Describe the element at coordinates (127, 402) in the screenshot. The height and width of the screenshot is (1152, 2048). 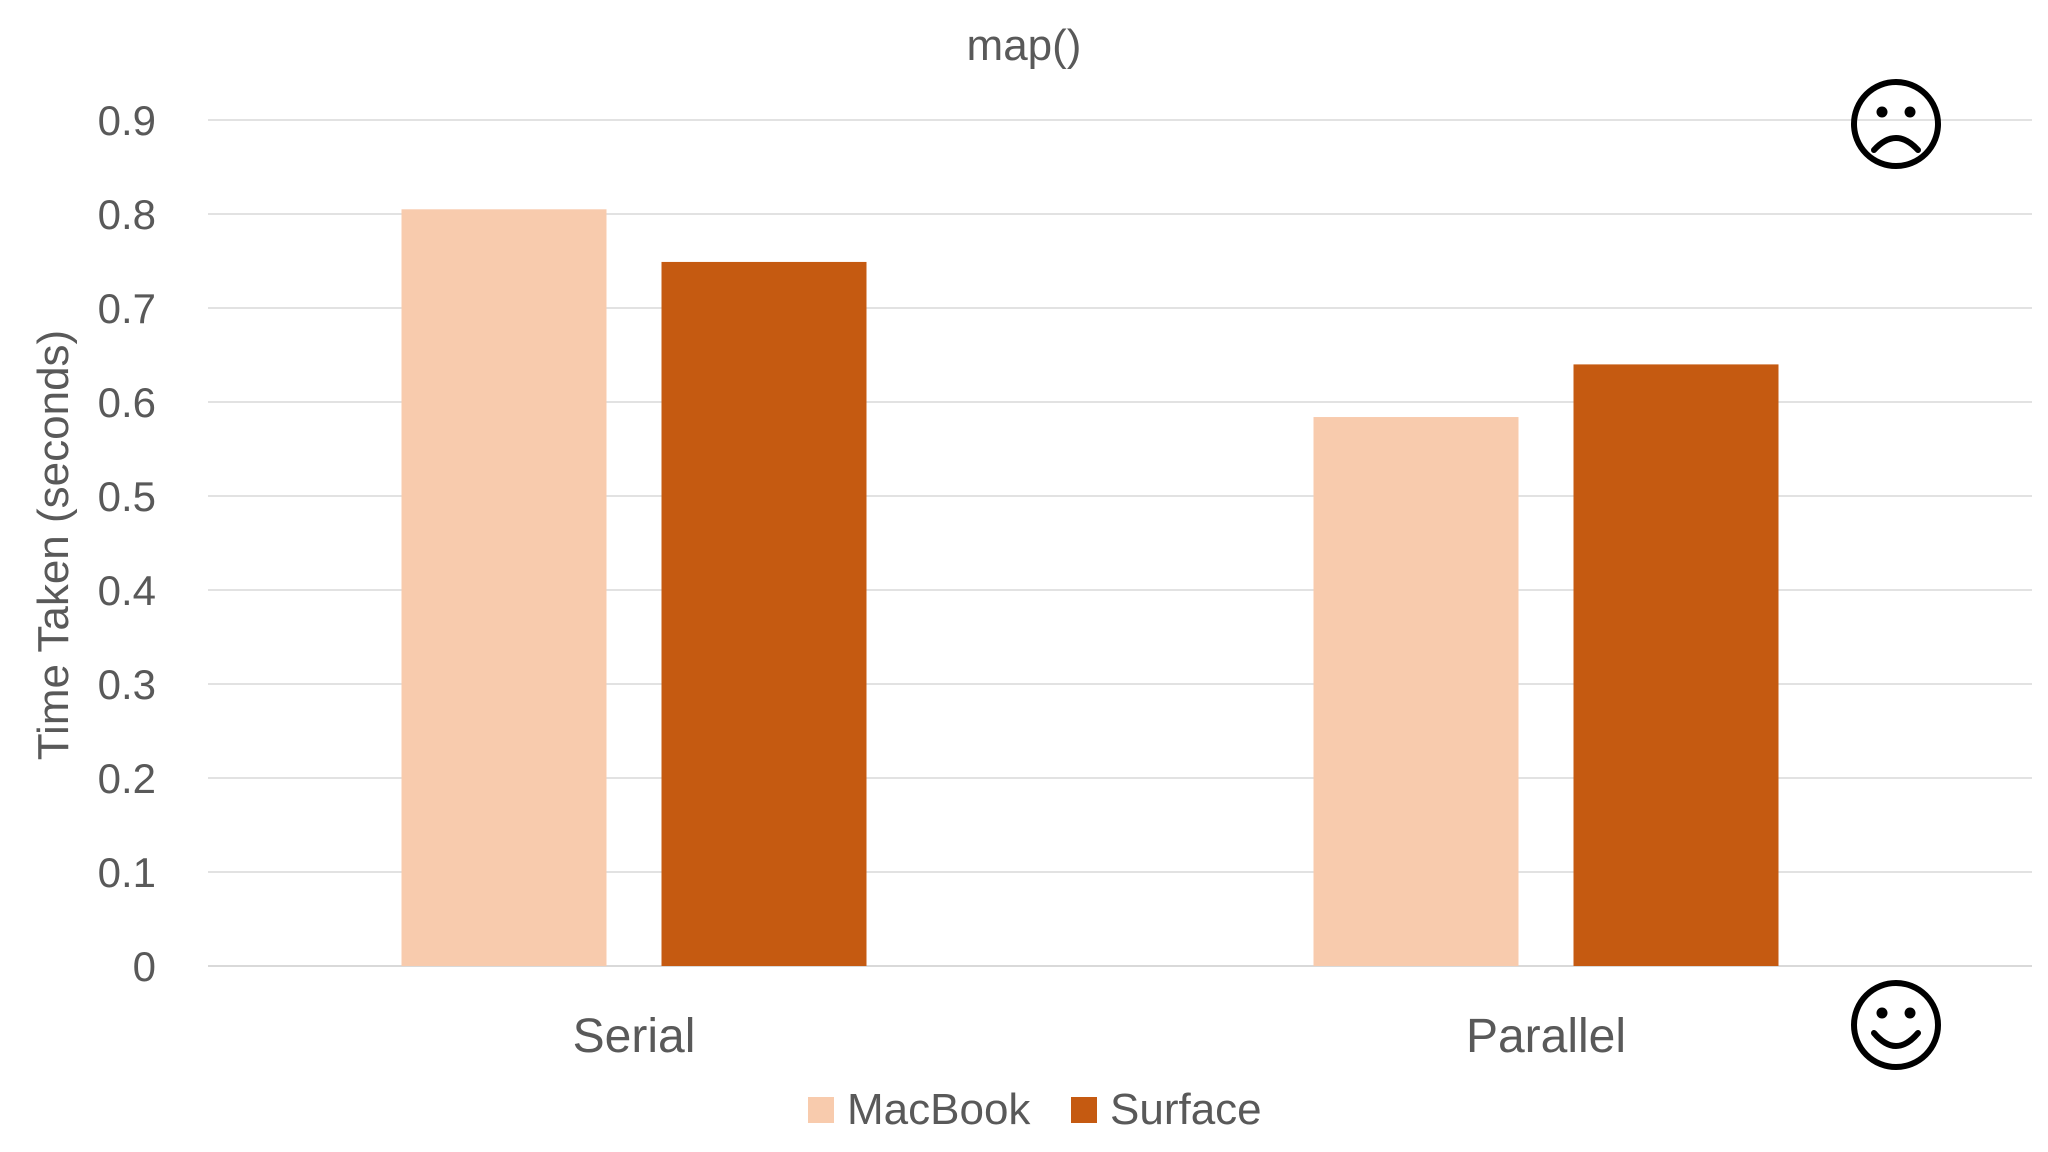
I see `y-tick-label: 0.6` at that location.